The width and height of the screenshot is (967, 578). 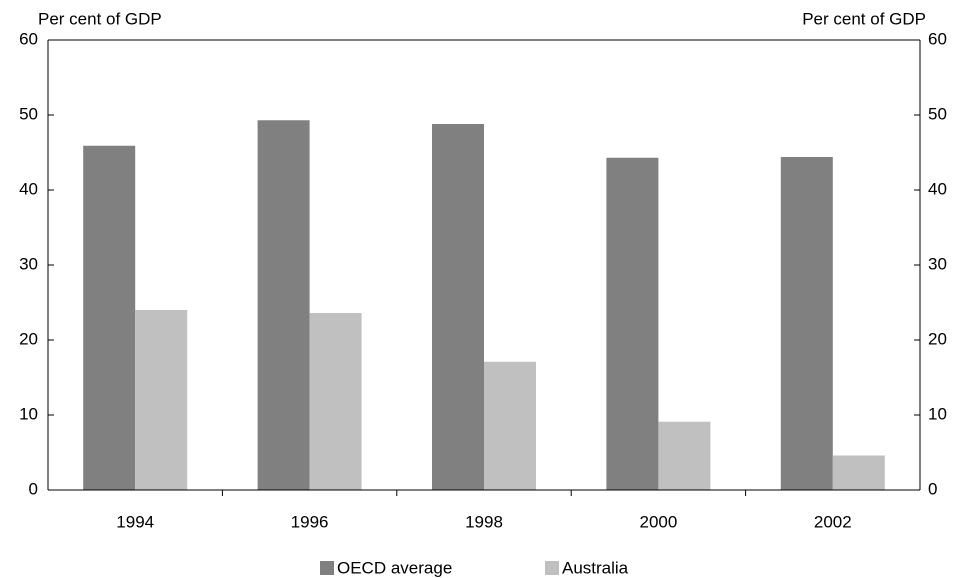 What do you see at coordinates (595, 567) in the screenshot?
I see `legend-label: Australia` at bounding box center [595, 567].